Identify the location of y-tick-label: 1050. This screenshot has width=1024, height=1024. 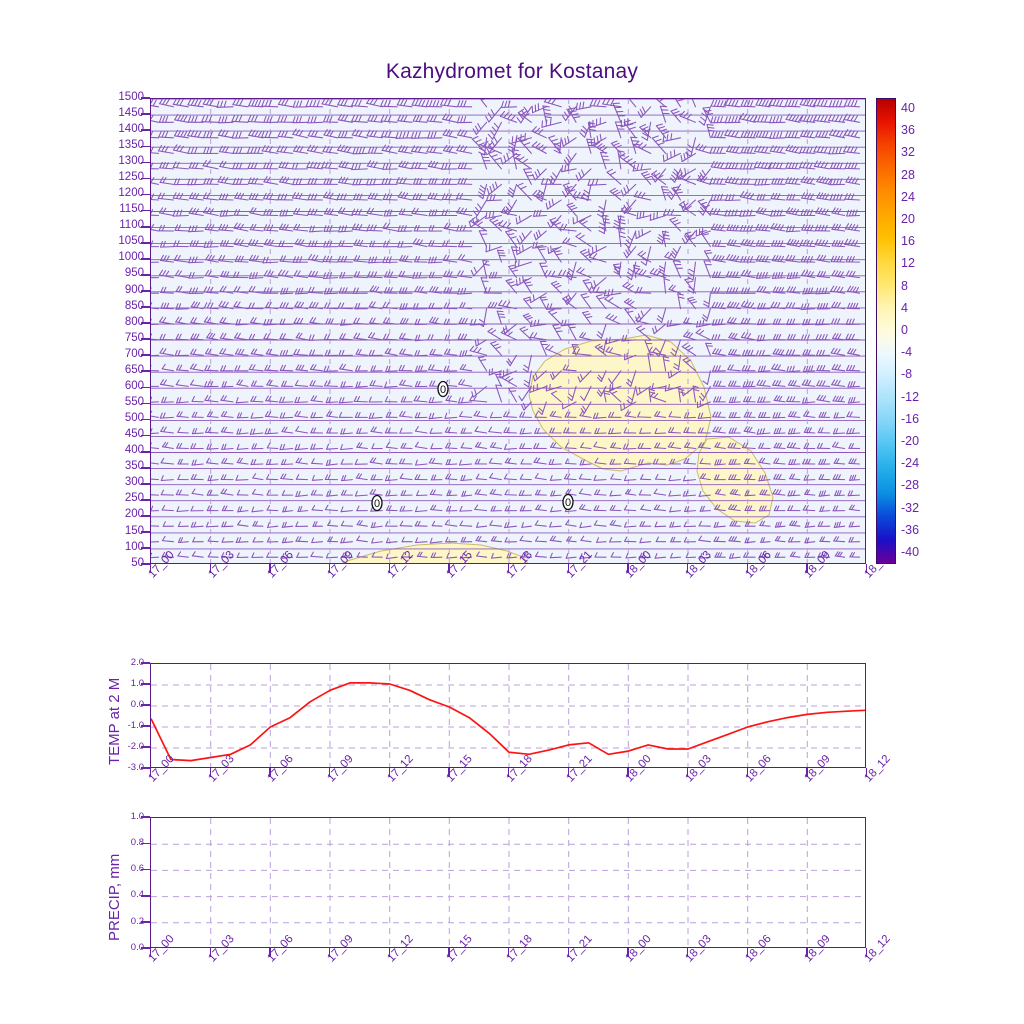
(131, 241).